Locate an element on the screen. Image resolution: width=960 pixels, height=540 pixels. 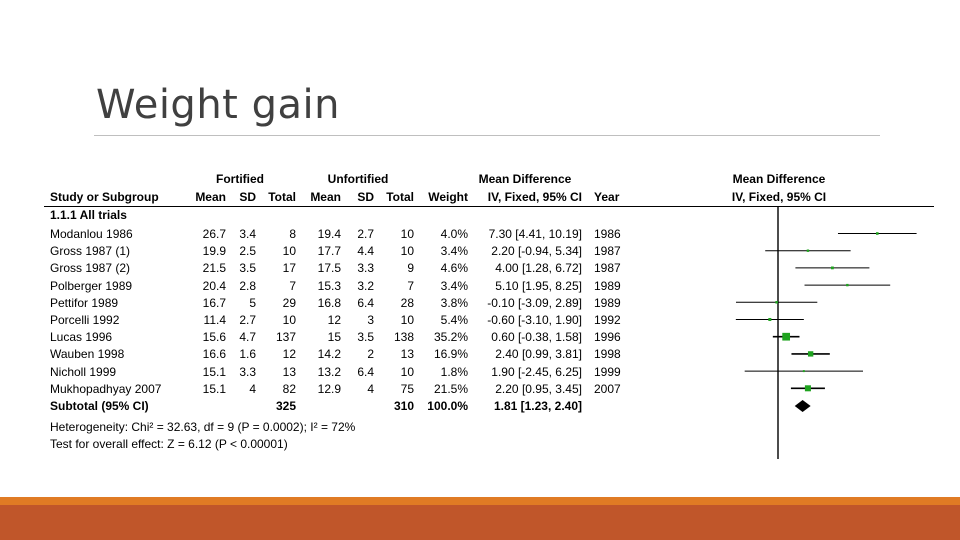
row-n2: 138 is located at coordinates (403, 337).